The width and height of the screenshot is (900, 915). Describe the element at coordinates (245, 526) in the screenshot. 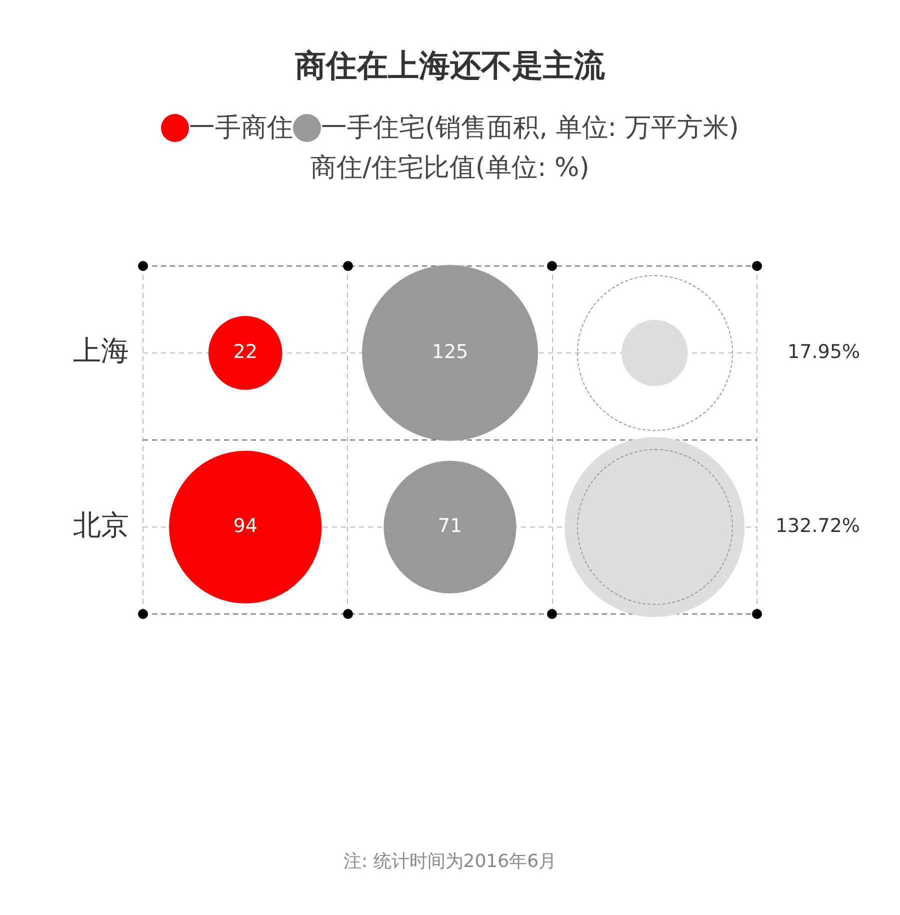

I see `data-label: 94` at that location.